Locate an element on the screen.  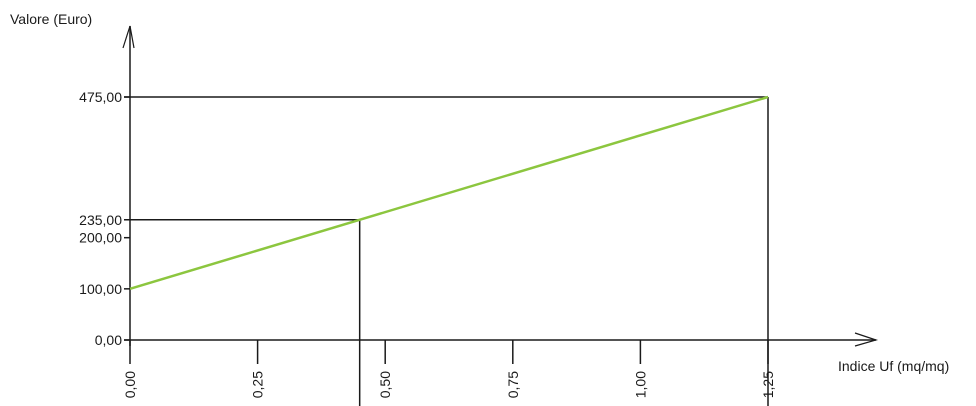
x-ticks: 0,00 0,25 0,50 0,75 1,00 1,25 is located at coordinates (449, 369).